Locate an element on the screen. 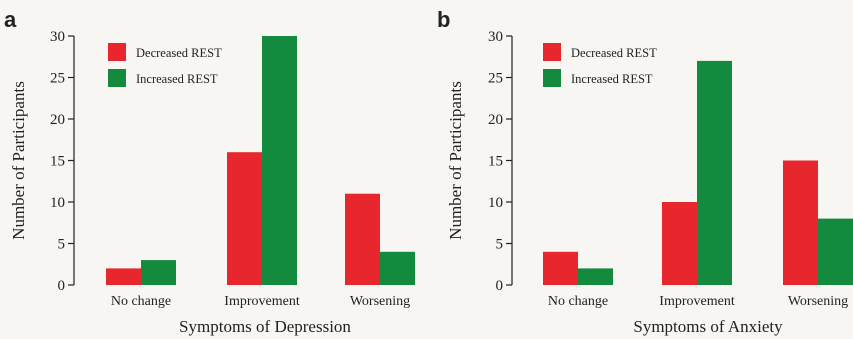 The image size is (853, 339). panel-label: a is located at coordinates (10, 19).